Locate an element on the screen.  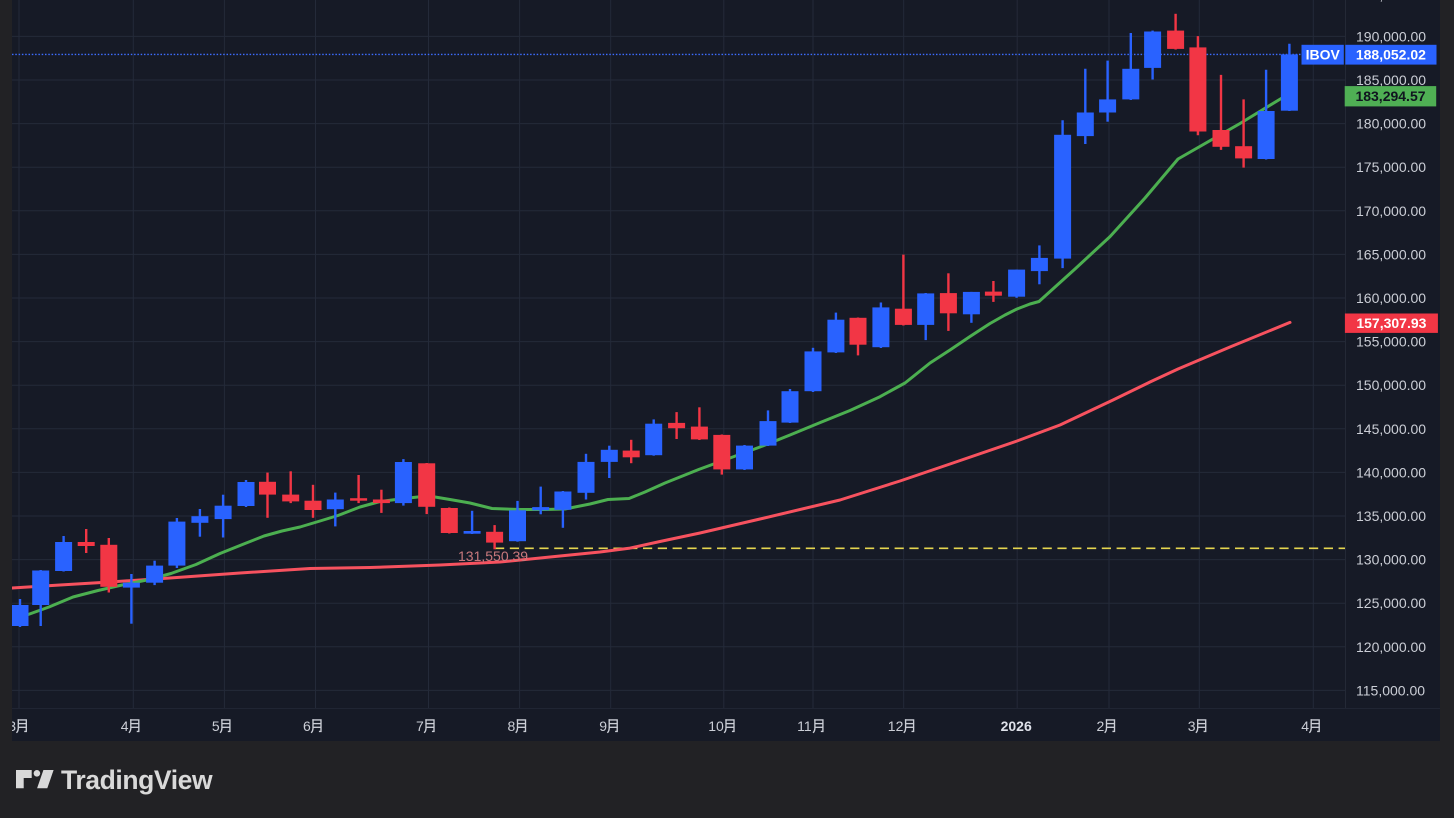
svg-text: 190,000.00 is located at coordinates (1391, 36).